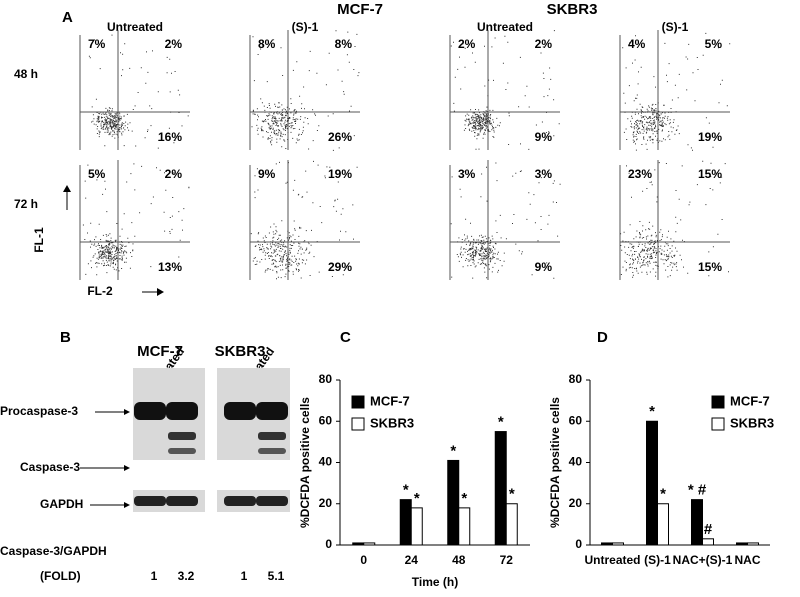 This screenshot has width=800, height=597. Describe the element at coordinates (326, 379) in the screenshot. I see `y-tick-label: 80` at that location.